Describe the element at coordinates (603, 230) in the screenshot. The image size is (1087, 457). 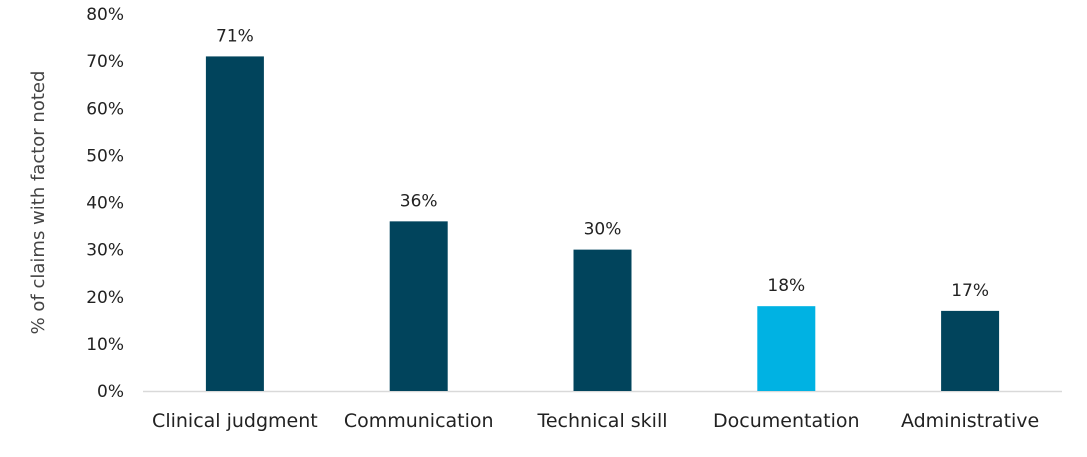
I see `data-label: 30%` at that location.